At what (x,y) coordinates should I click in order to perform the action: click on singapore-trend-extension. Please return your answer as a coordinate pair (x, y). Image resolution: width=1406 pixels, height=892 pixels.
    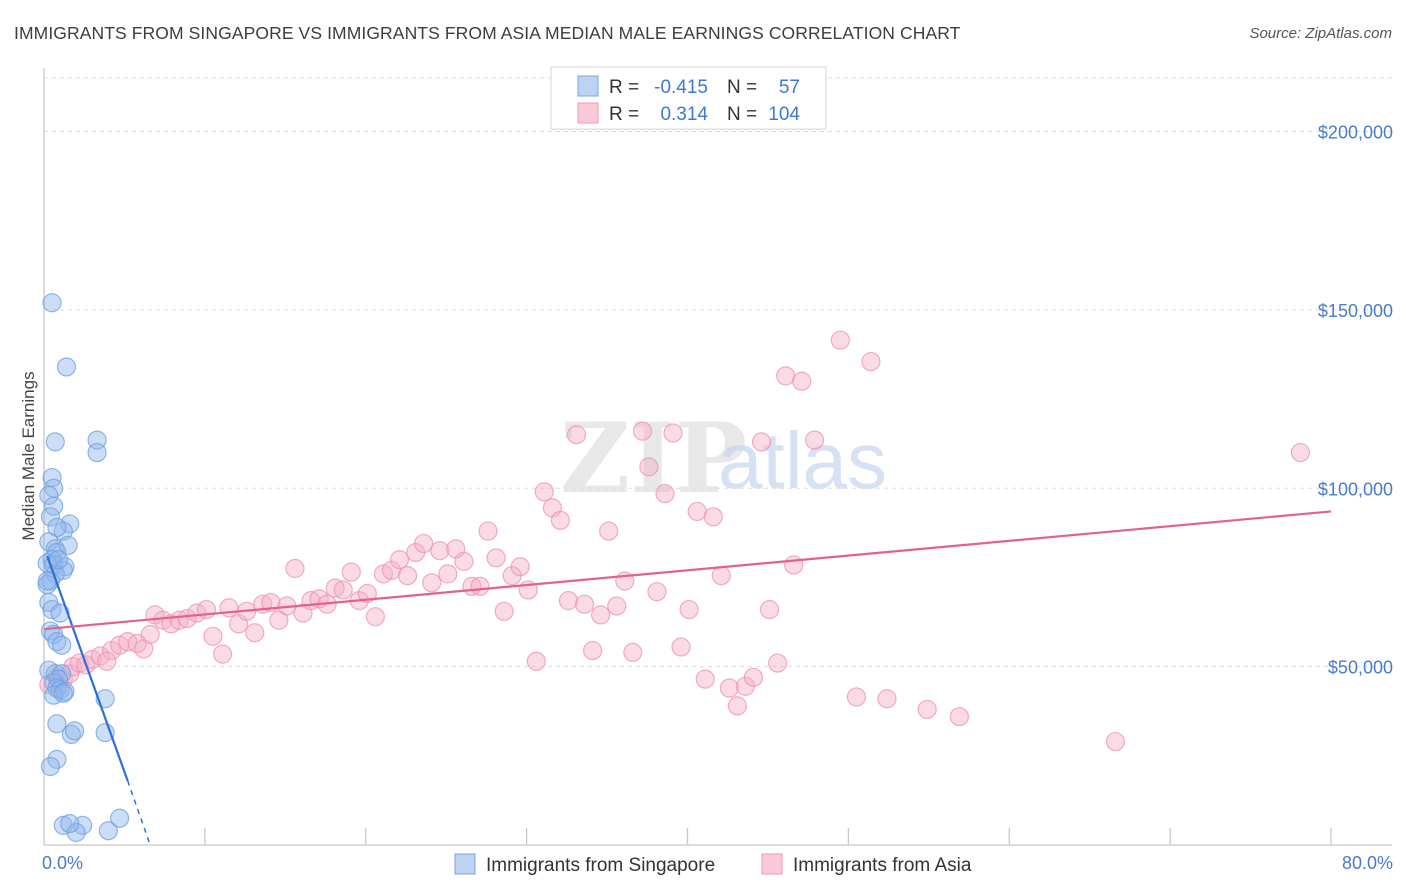
    Looking at the image, I should click on (138, 813).